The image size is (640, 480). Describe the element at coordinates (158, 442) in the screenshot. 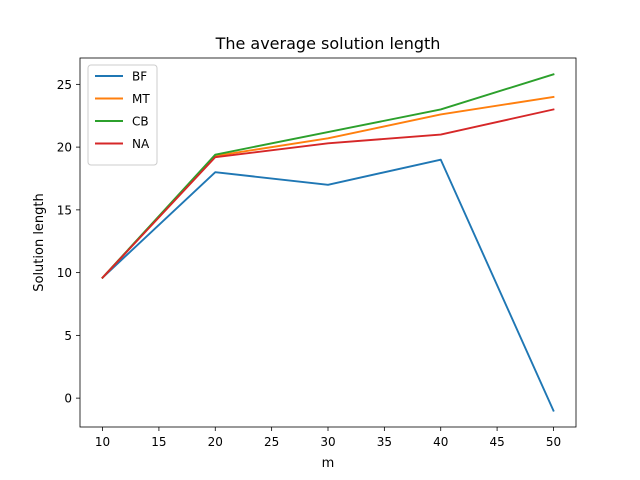

I see `x-tick-label: 15` at that location.